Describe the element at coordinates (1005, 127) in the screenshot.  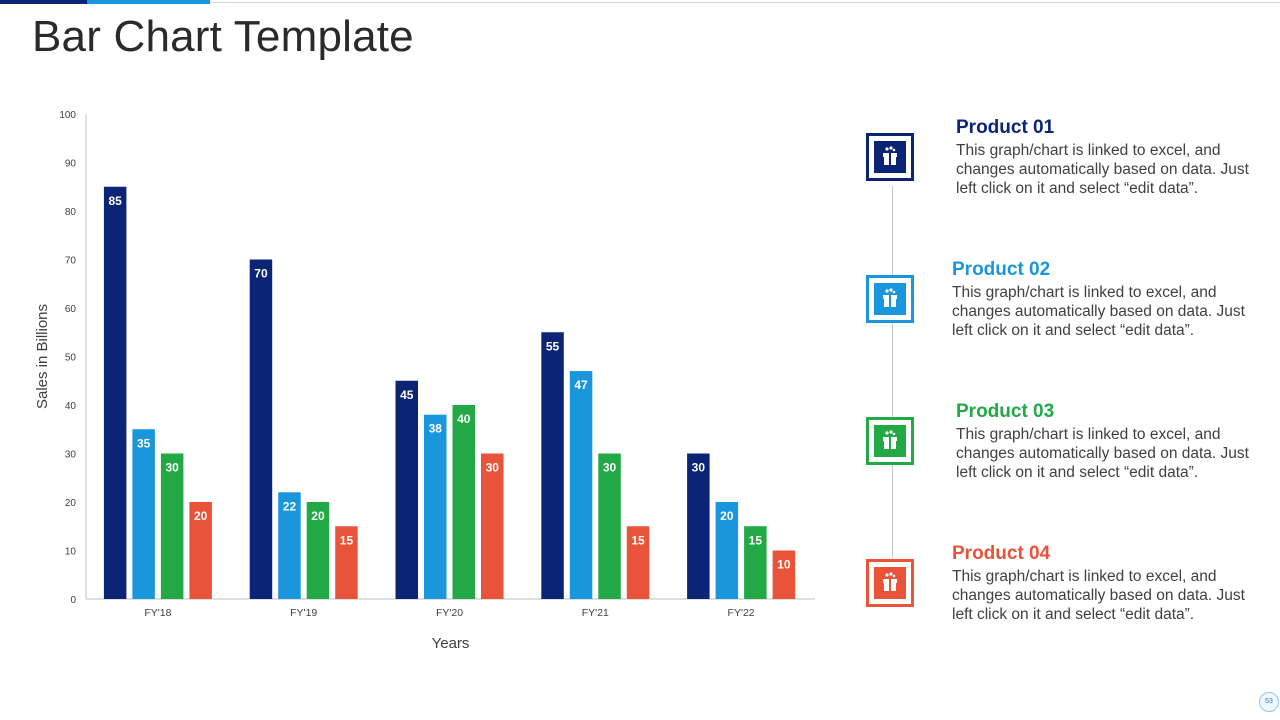
I see `legend-product-name: Product 01` at that location.